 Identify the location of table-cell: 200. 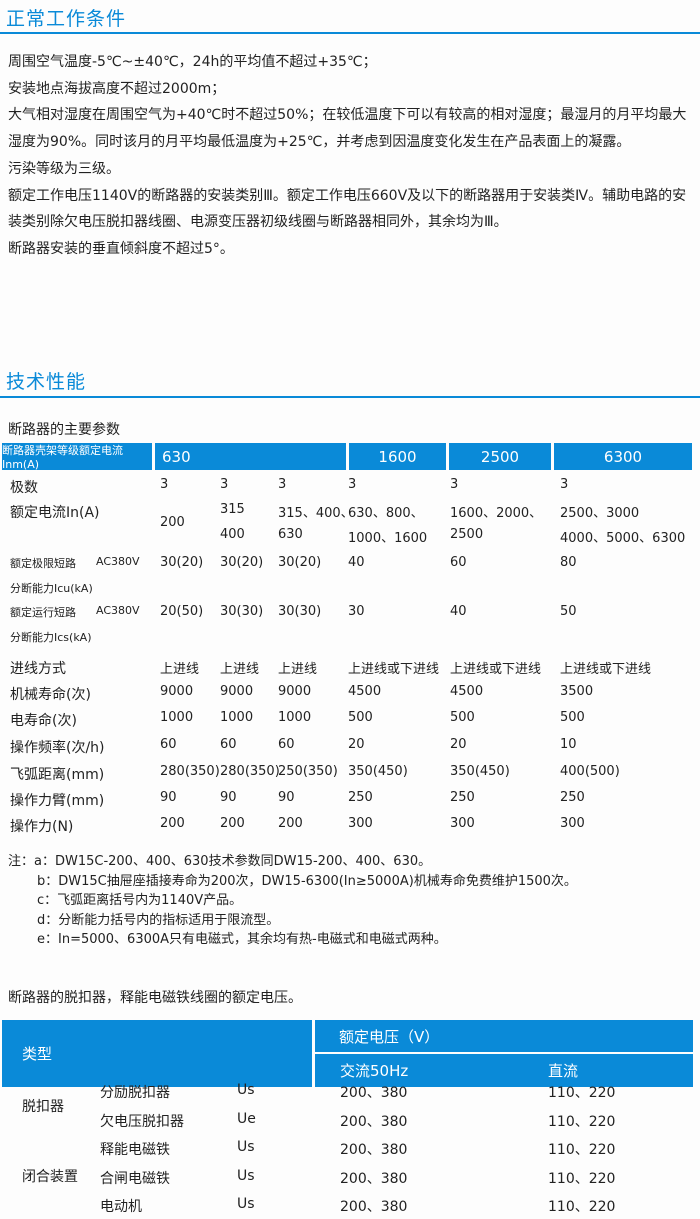
(172, 823).